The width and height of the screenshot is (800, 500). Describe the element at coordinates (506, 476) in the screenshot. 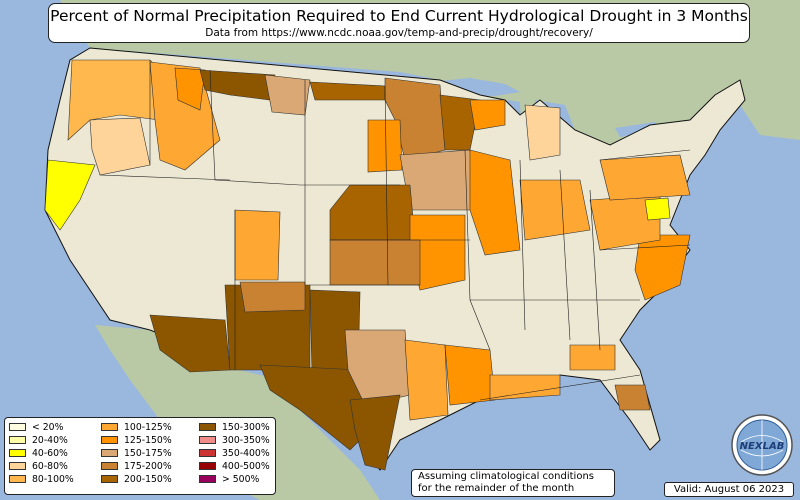

I see `note-line-1: Assuming climatological conditions` at that location.